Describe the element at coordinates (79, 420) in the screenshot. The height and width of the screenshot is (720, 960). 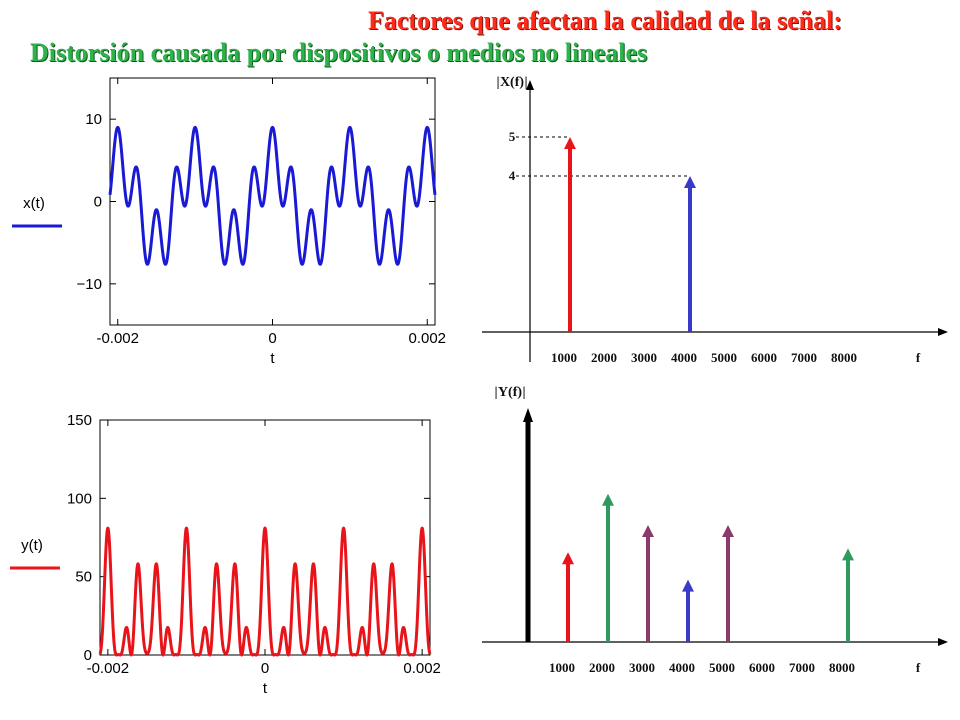
I see `y-tick-label: 150` at that location.